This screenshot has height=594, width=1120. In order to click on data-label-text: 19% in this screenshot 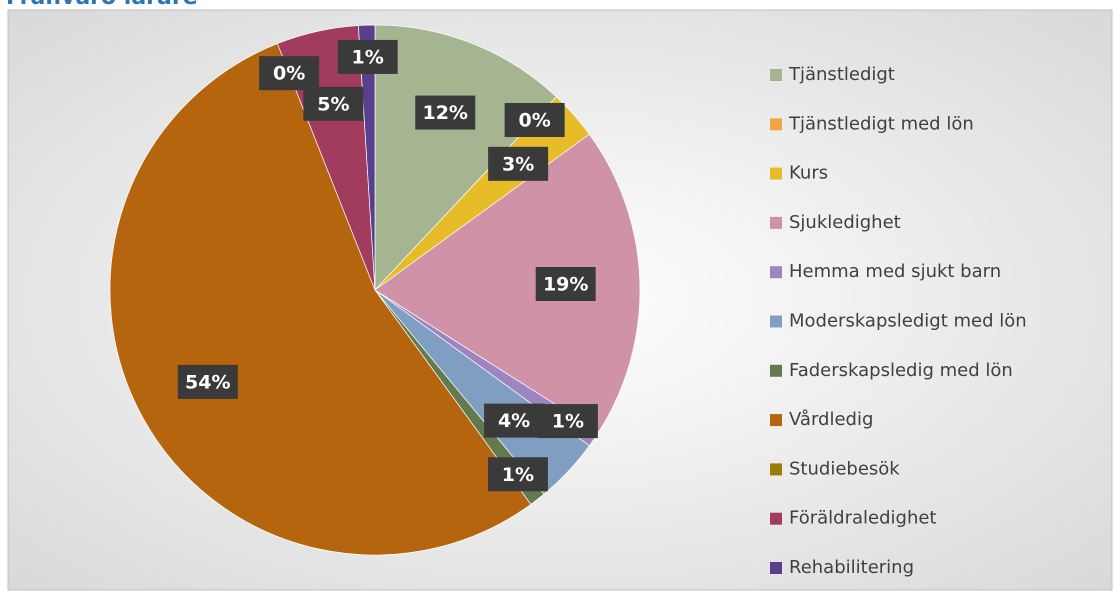, I will do `click(565, 285)`.